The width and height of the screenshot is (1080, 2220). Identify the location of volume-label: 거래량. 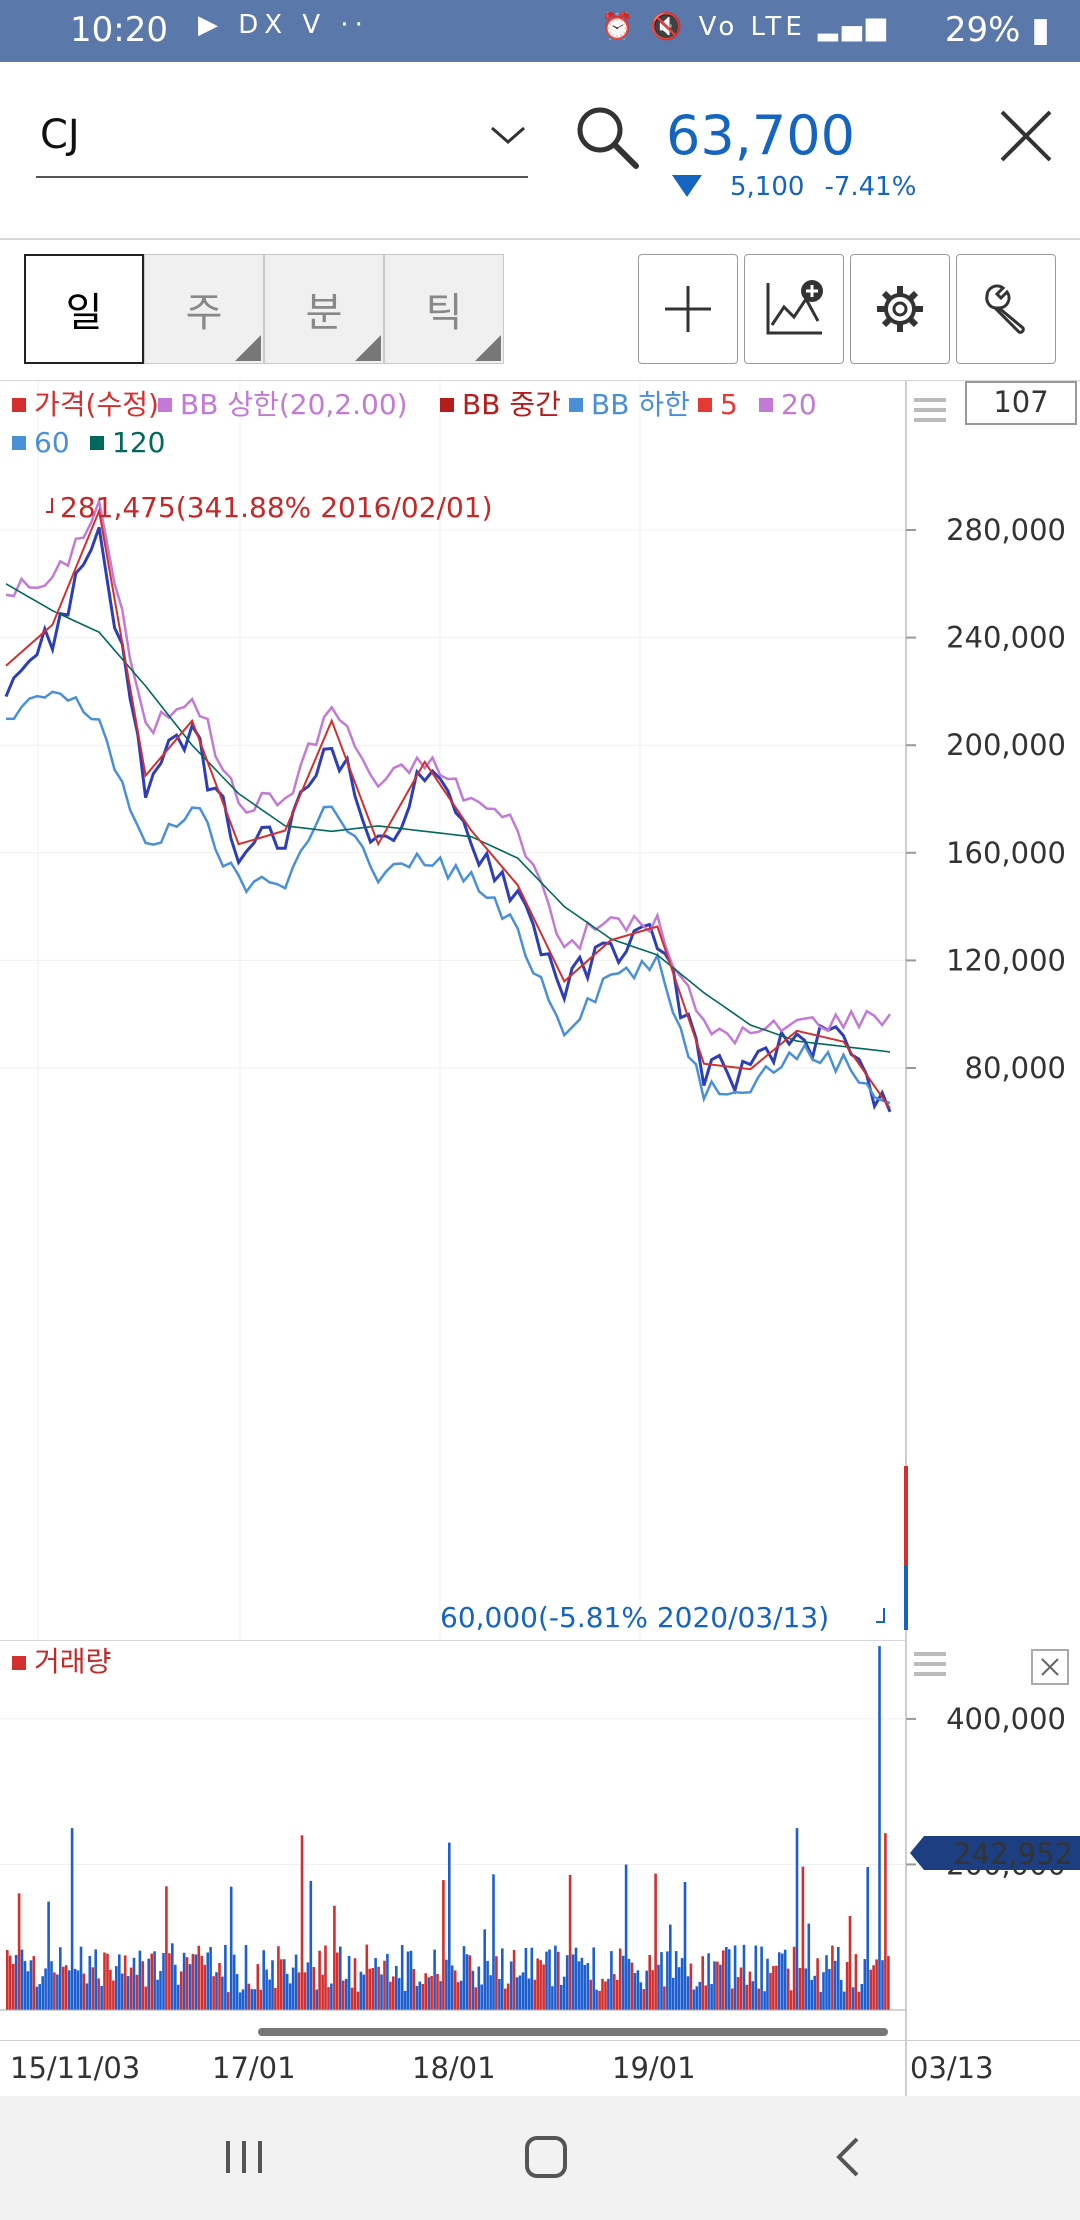
(72, 1661).